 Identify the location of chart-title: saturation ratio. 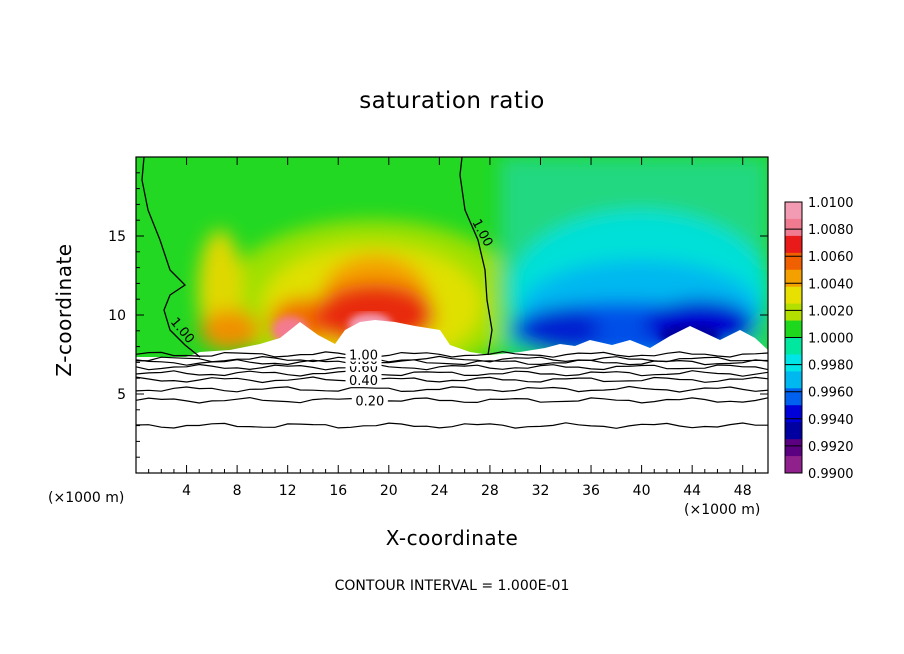
(452, 101).